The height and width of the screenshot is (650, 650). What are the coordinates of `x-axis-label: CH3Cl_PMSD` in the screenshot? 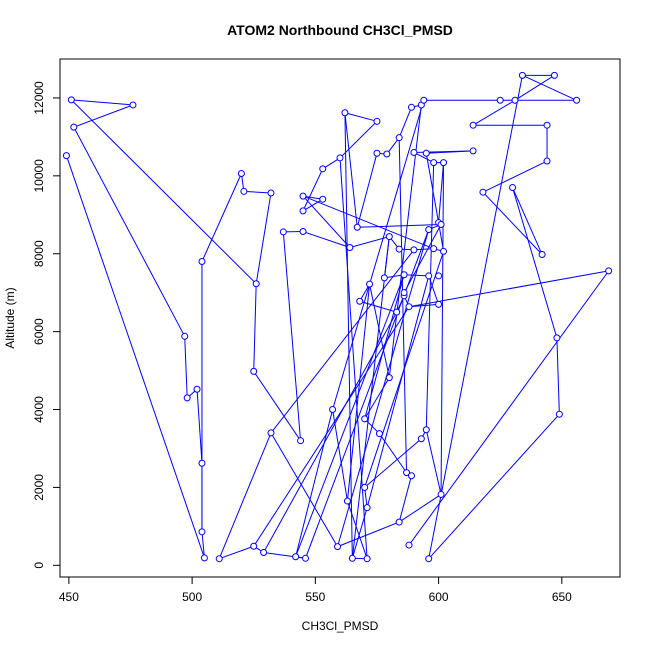 It's located at (340, 626).